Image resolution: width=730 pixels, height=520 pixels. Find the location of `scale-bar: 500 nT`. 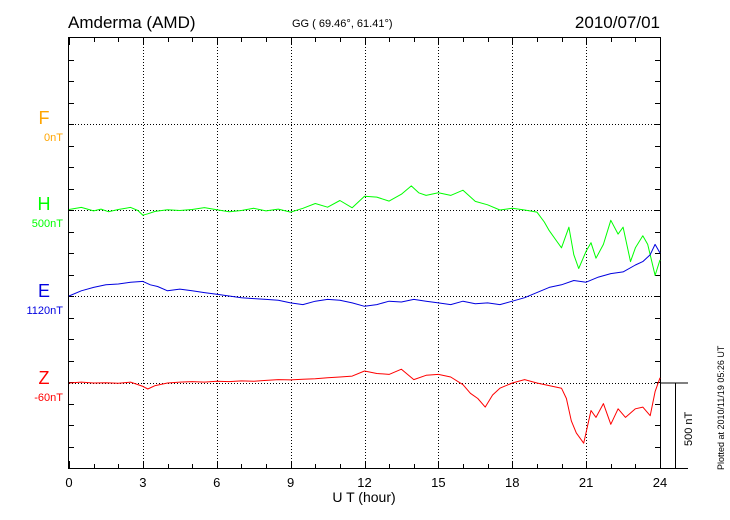

scale-bar: 500 nT is located at coordinates (677, 425).